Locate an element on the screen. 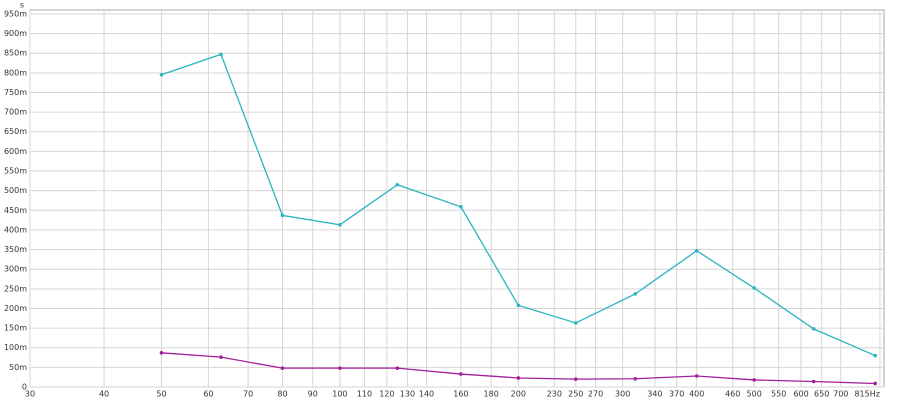 This screenshot has width=899, height=400. x-tick-label: 370 is located at coordinates (676, 394).